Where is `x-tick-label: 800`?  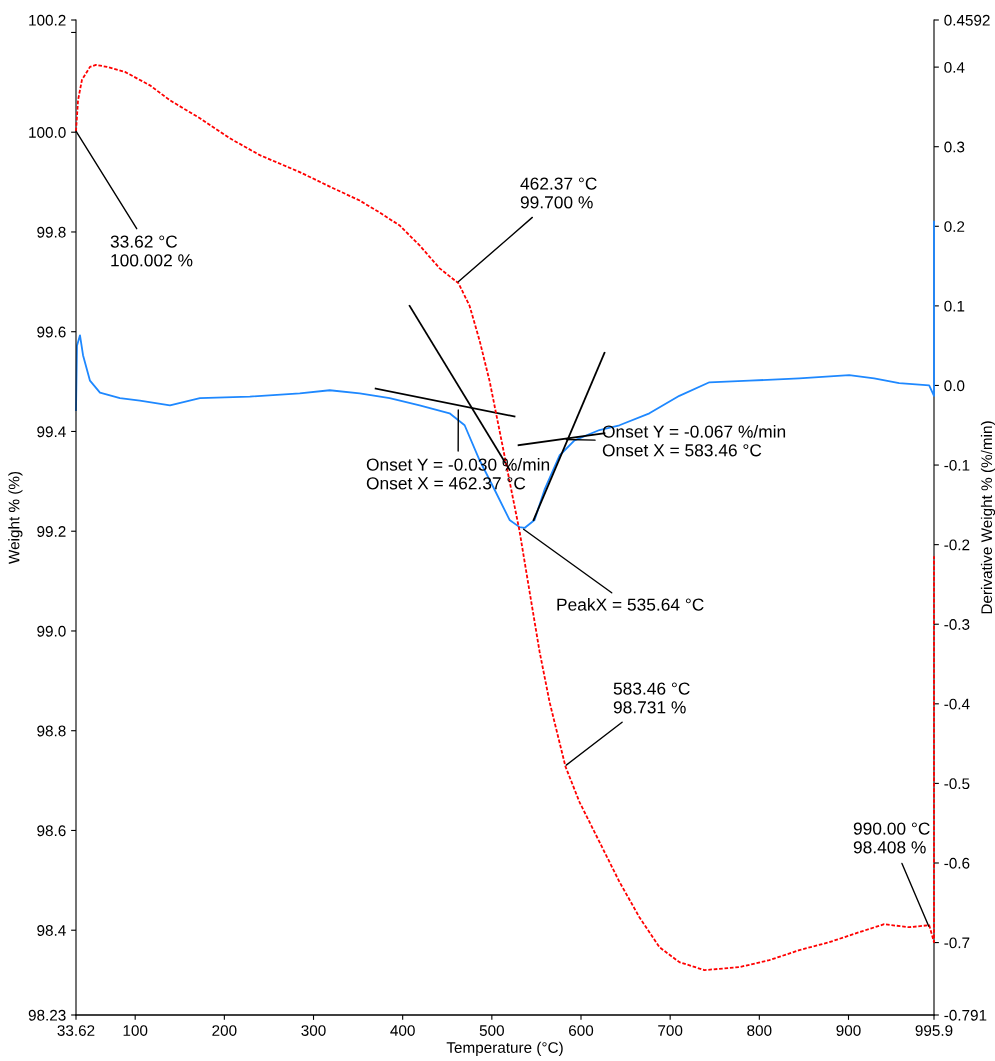
x-tick-label: 800 is located at coordinates (759, 1030).